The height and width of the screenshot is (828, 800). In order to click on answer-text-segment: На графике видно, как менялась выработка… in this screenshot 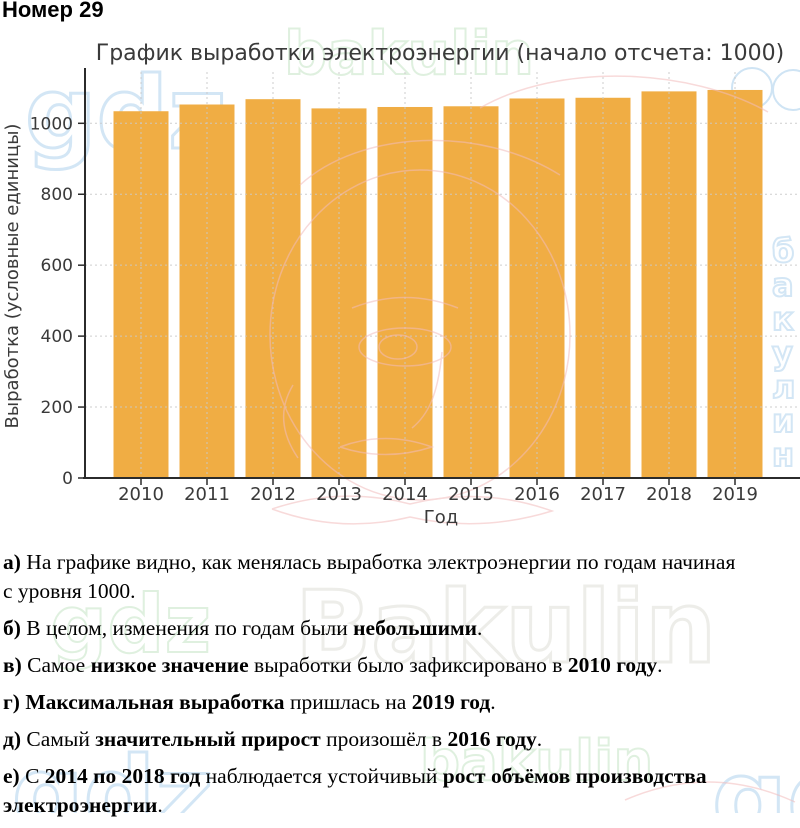, I will do `click(369, 576)`.